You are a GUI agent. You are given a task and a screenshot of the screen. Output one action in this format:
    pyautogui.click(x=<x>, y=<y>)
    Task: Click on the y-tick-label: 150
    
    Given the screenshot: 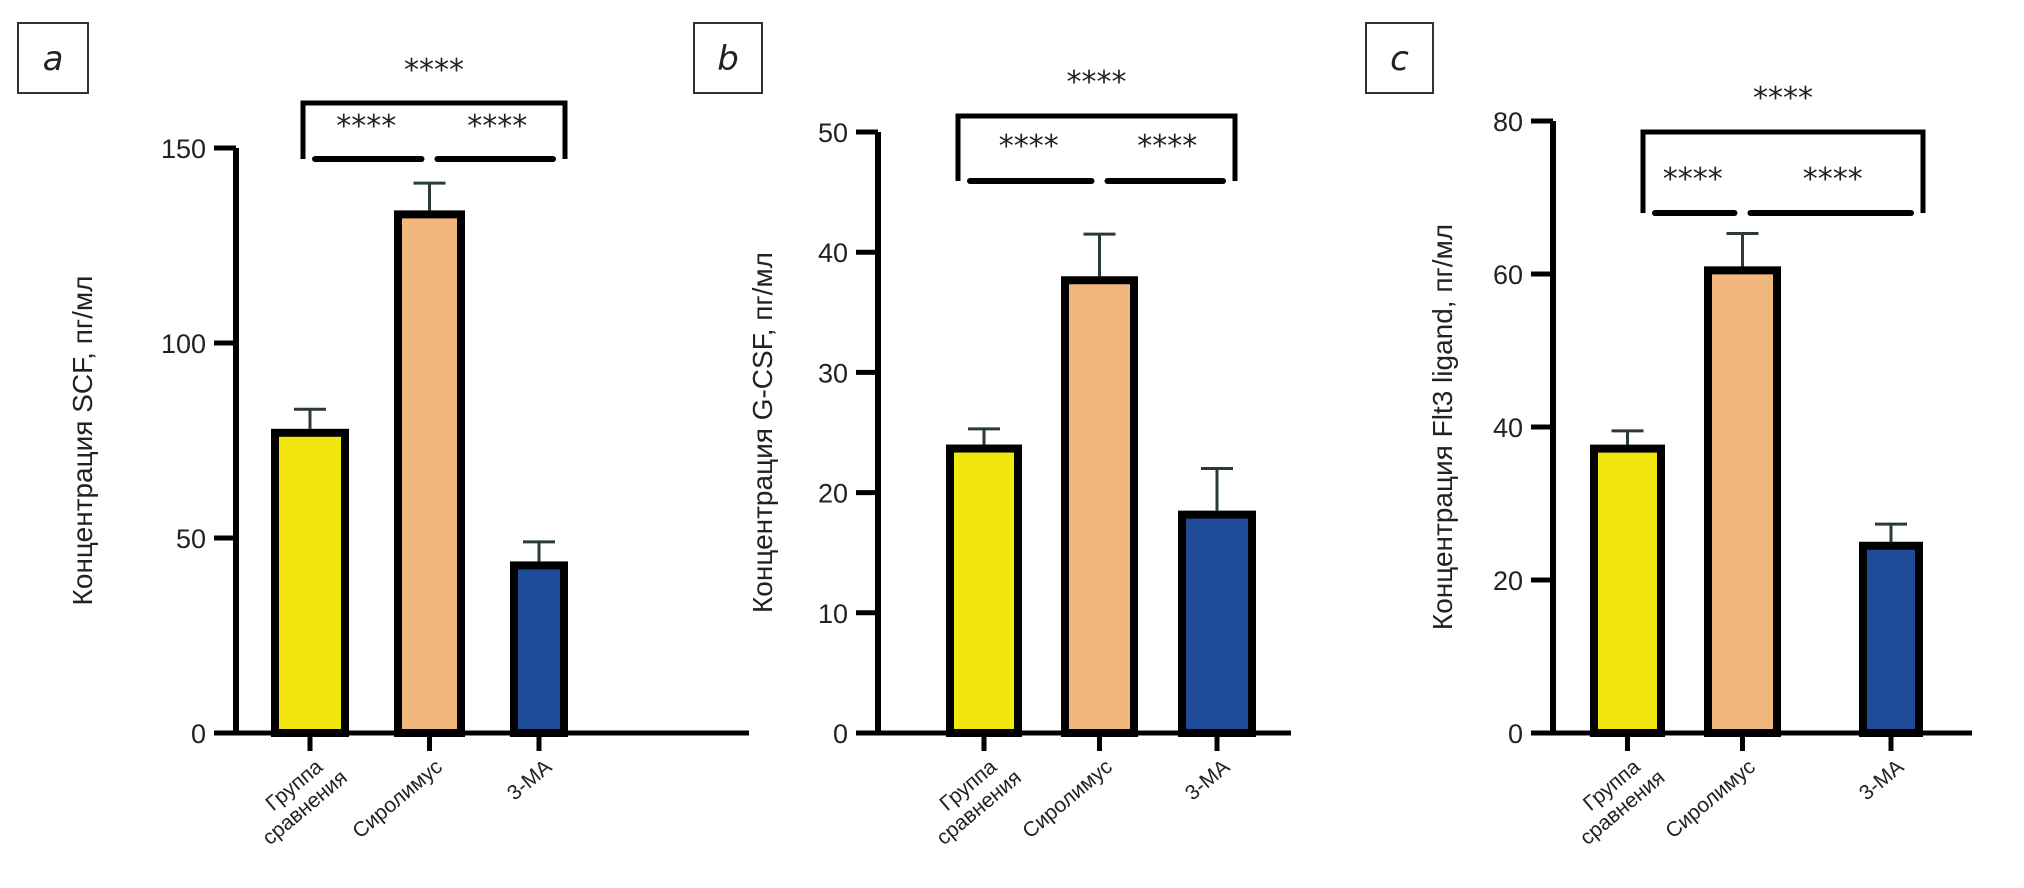 What is the action you would take?
    pyautogui.click(x=183, y=149)
    